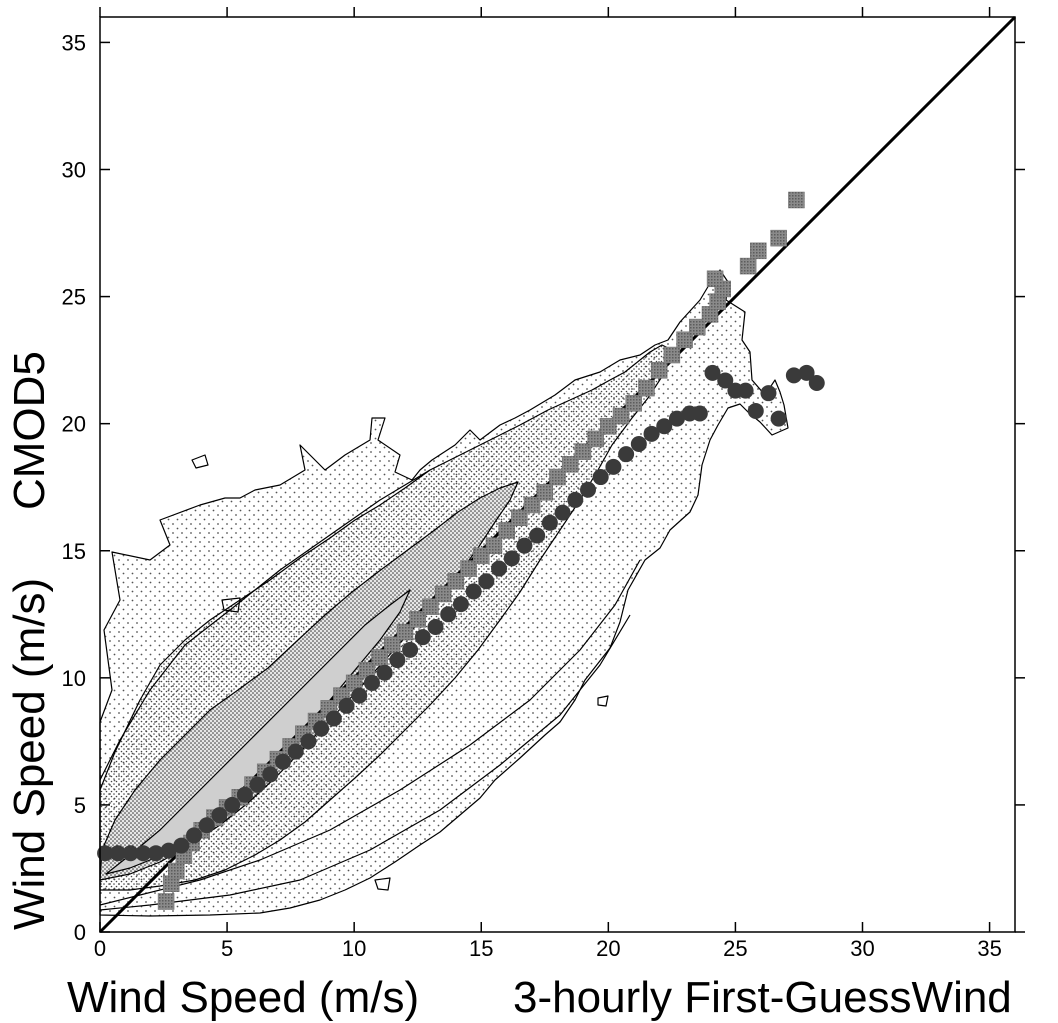  I want to click on y-tick-label: 30, so click(74, 170).